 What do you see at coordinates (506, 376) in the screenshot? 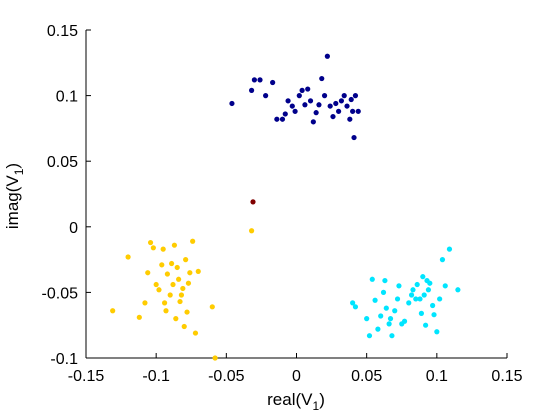
I see `x-tick-label: 0.15` at bounding box center [506, 376].